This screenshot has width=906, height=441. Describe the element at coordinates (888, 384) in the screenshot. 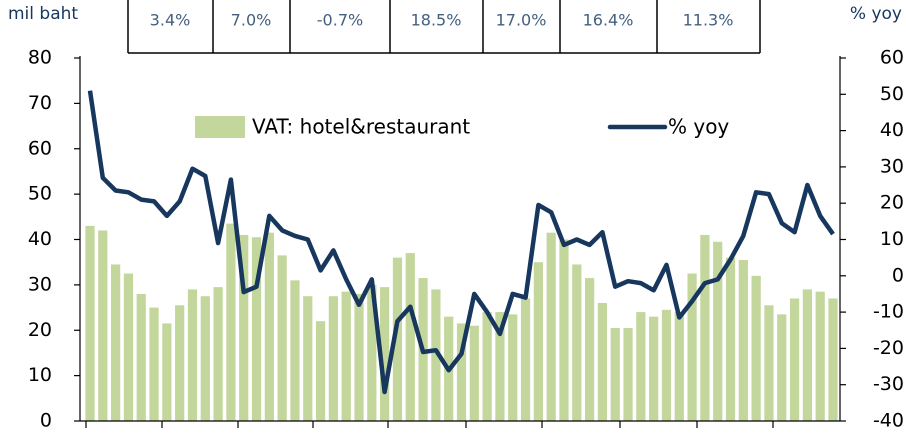

I see `y2-tick-label: -30` at that location.